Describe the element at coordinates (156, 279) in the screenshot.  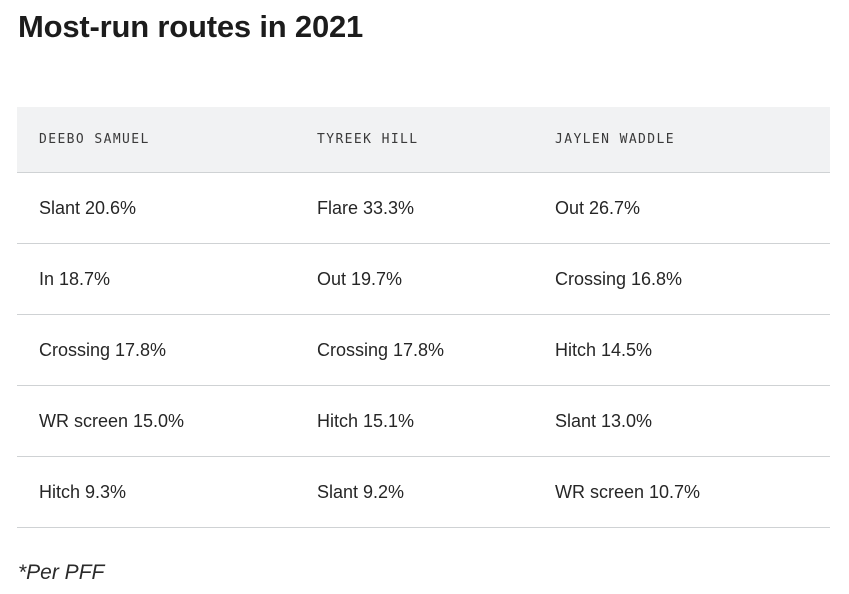
I see `table-cell: In 18.7%` at that location.